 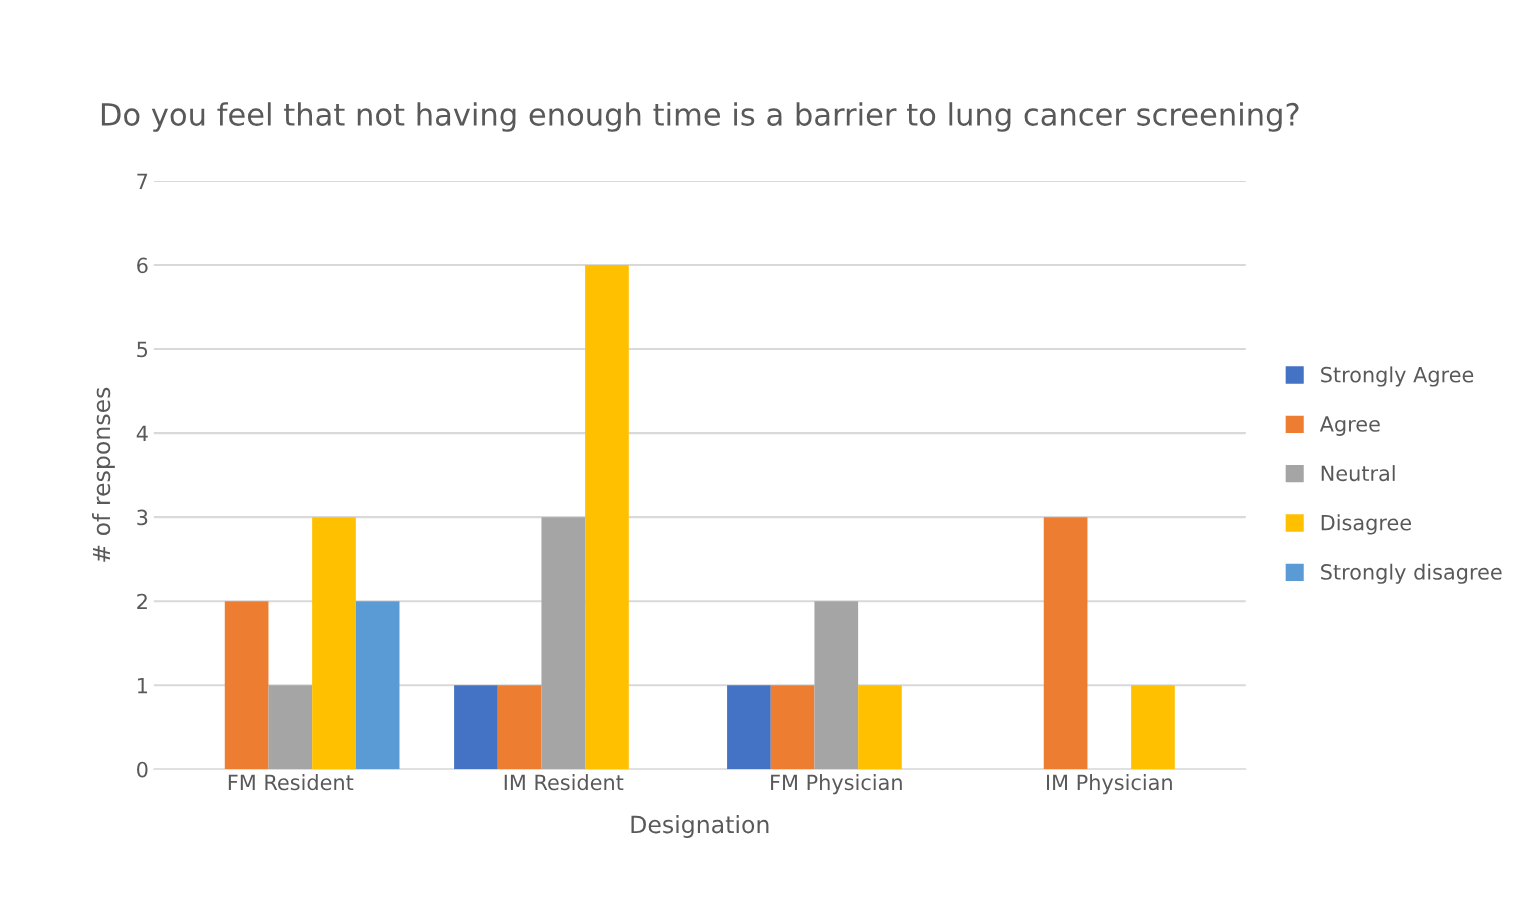 I want to click on x-tick-label: FM Physician, so click(x=836, y=784).